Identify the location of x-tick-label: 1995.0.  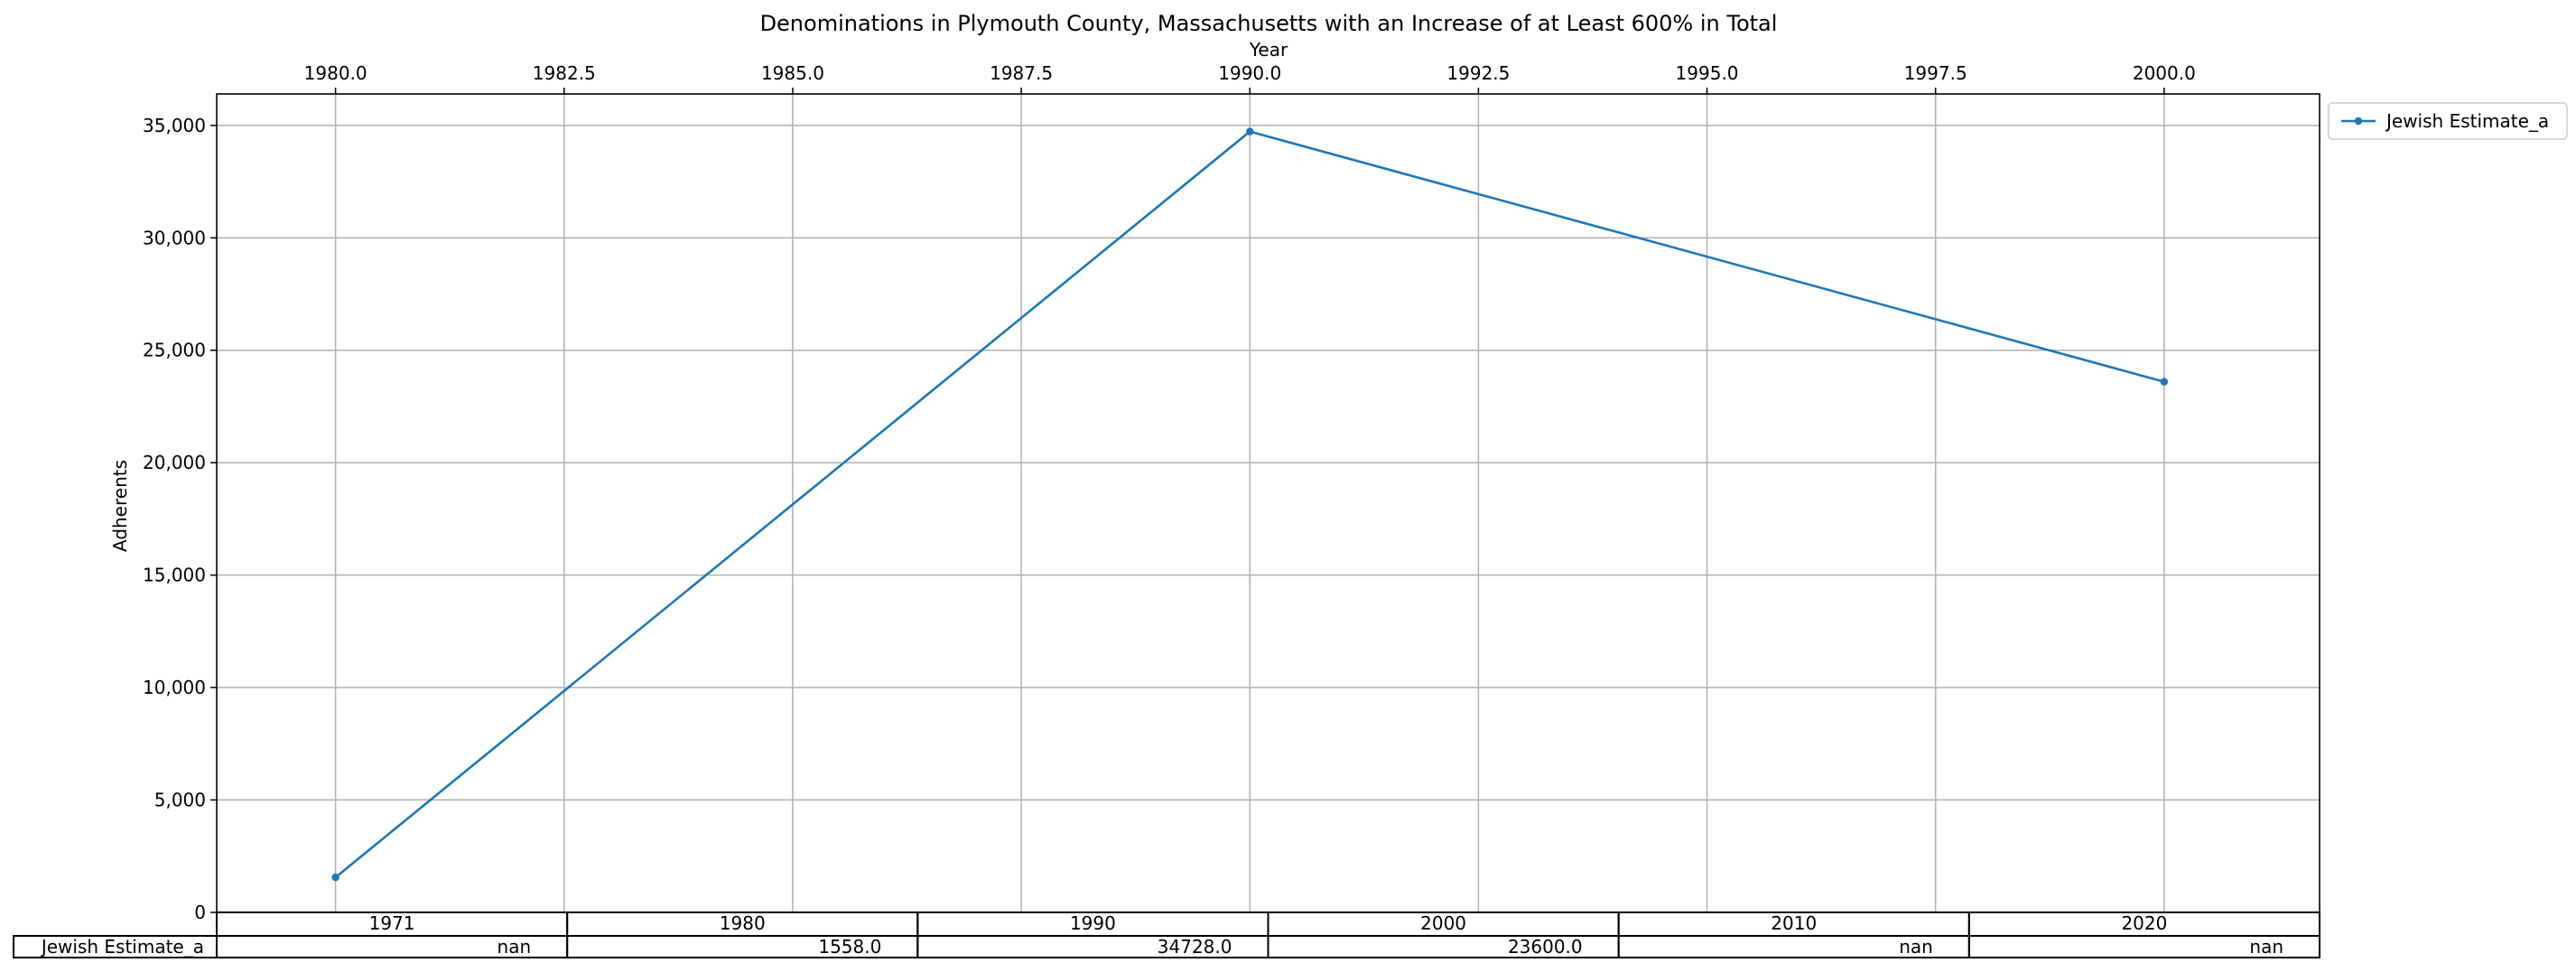
(1707, 73).